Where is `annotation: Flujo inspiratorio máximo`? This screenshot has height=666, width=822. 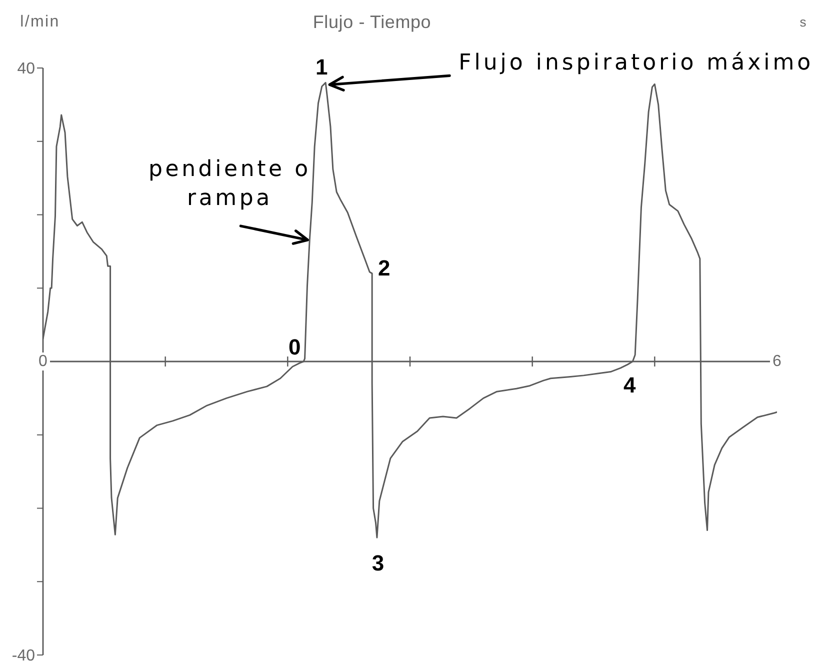
annotation: Flujo inspiratorio máximo is located at coordinates (636, 63).